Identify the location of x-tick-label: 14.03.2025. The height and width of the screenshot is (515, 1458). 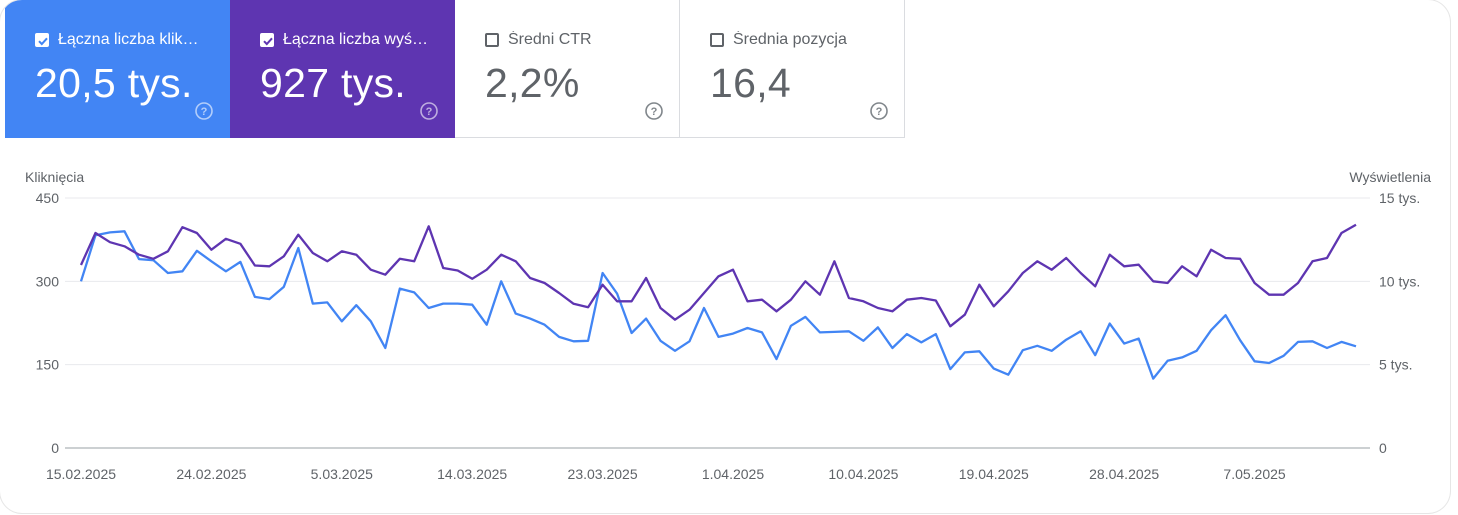
(472, 474).